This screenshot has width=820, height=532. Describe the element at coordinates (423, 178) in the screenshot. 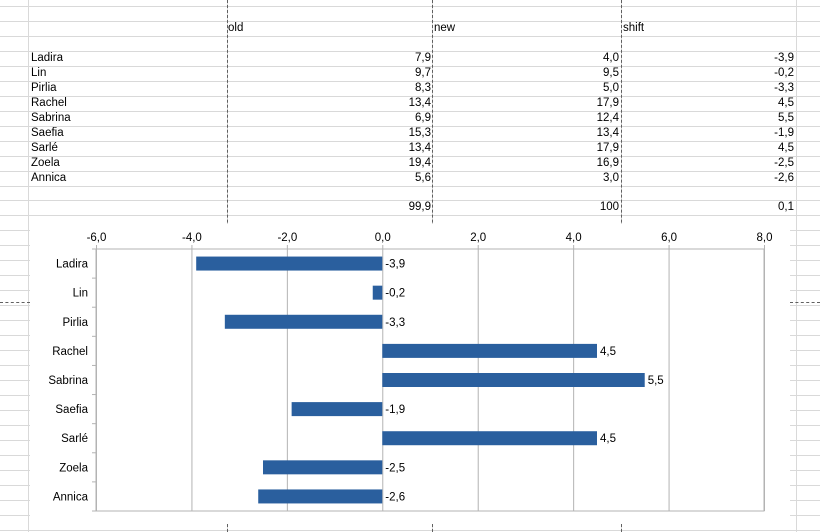

I see `row-old-cell: 5,6` at that location.